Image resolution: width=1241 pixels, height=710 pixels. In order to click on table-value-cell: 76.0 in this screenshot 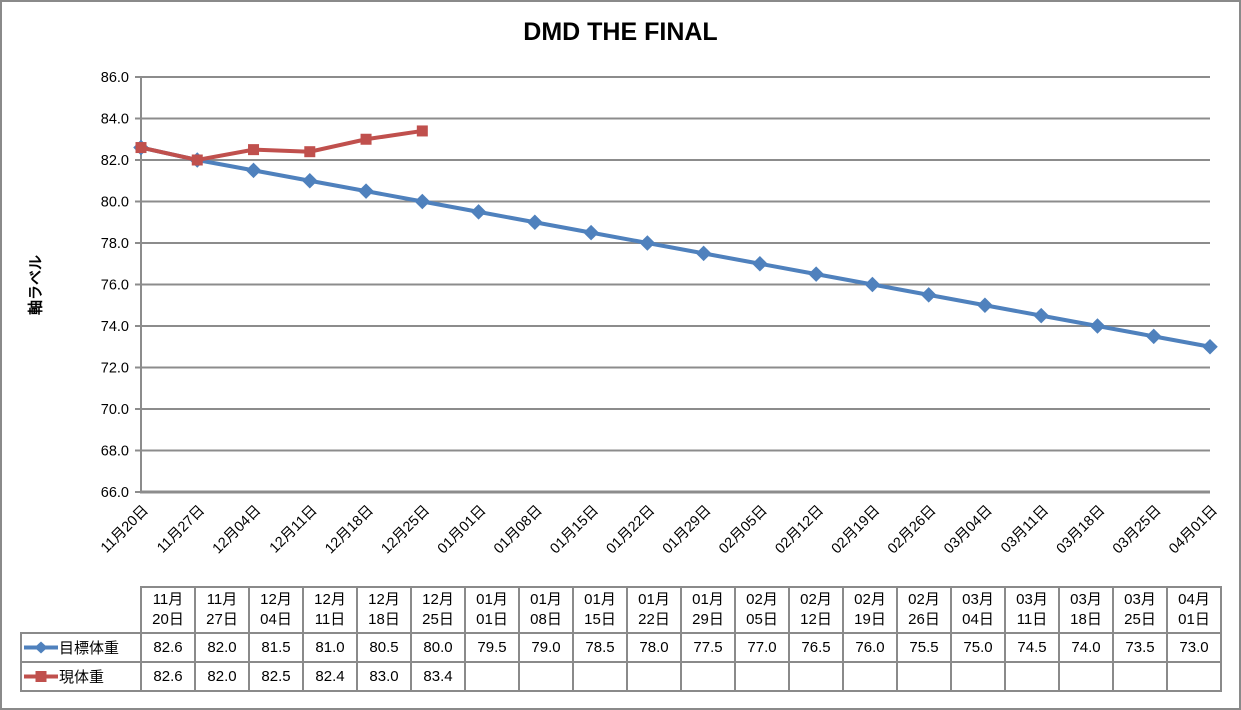, I will do `click(870, 647)`.